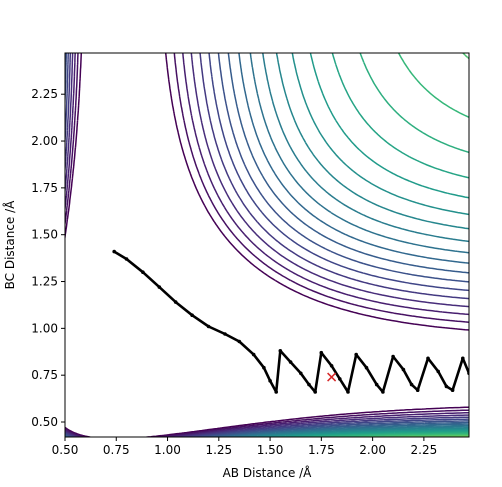 The image size is (502, 487). I want to click on x-tick-label: 2.00, so click(372, 450).